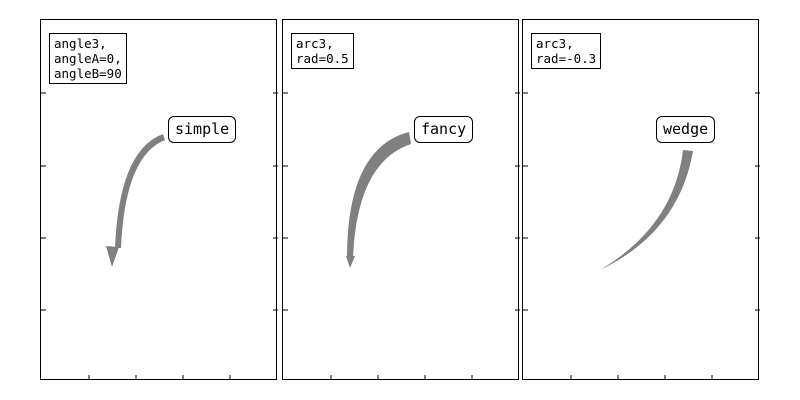 The width and height of the screenshot is (800, 400). I want to click on connection-line: angleB=90, so click(88, 73).